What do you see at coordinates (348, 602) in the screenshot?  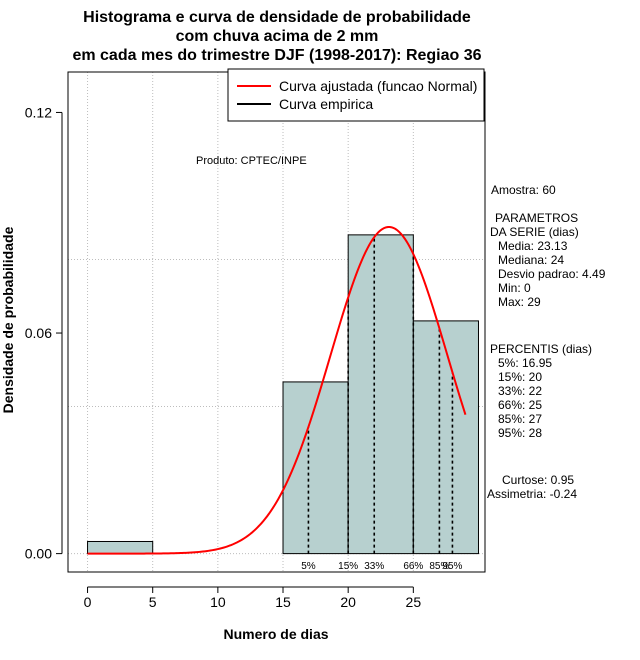 I see `x-tick-label-4: 20` at bounding box center [348, 602].